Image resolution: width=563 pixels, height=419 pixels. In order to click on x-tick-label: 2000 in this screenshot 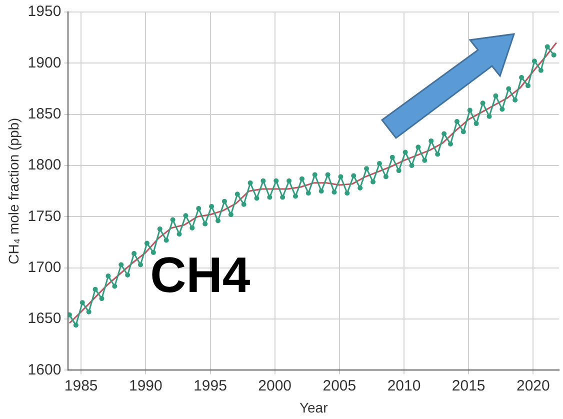, I will do `click(275, 385)`.